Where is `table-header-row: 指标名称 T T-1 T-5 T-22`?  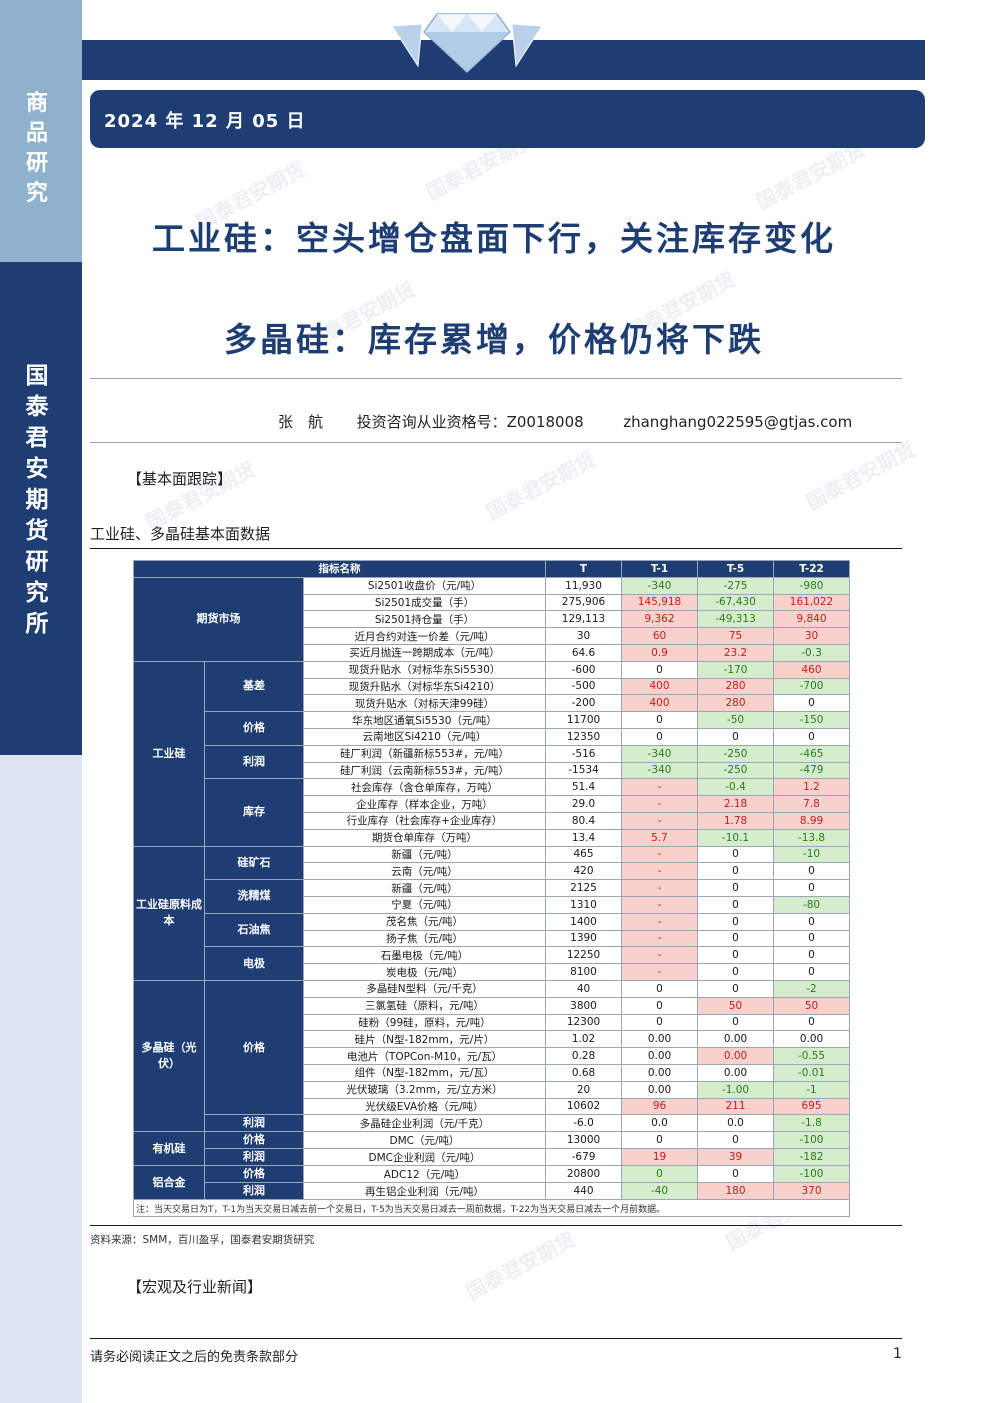
table-header-row: 指标名称 T T-1 T-5 T-22 is located at coordinates (491, 569).